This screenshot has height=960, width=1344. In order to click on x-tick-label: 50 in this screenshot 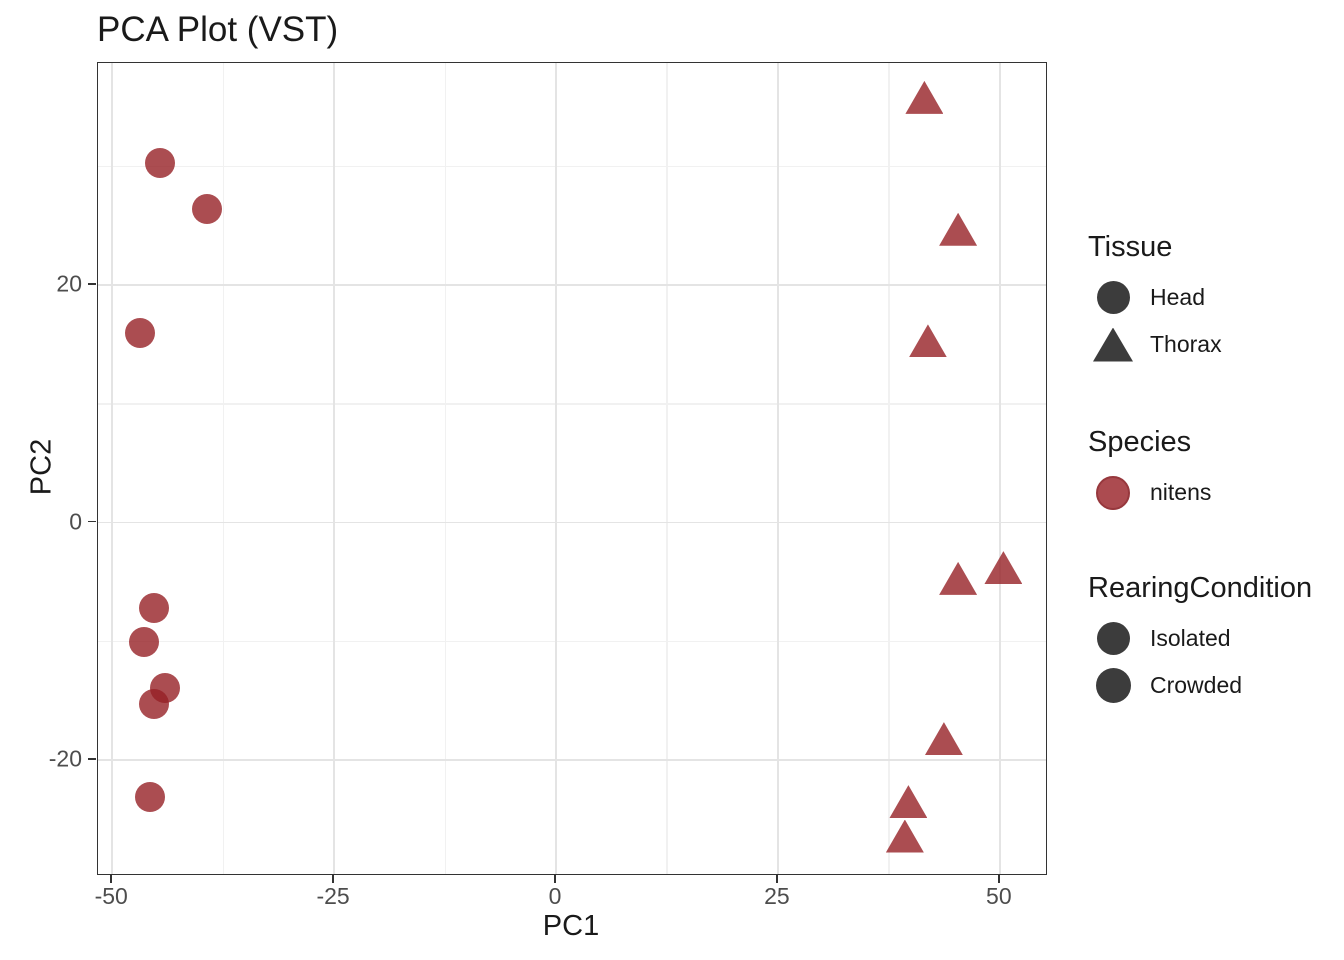, I will do `click(999, 896)`.